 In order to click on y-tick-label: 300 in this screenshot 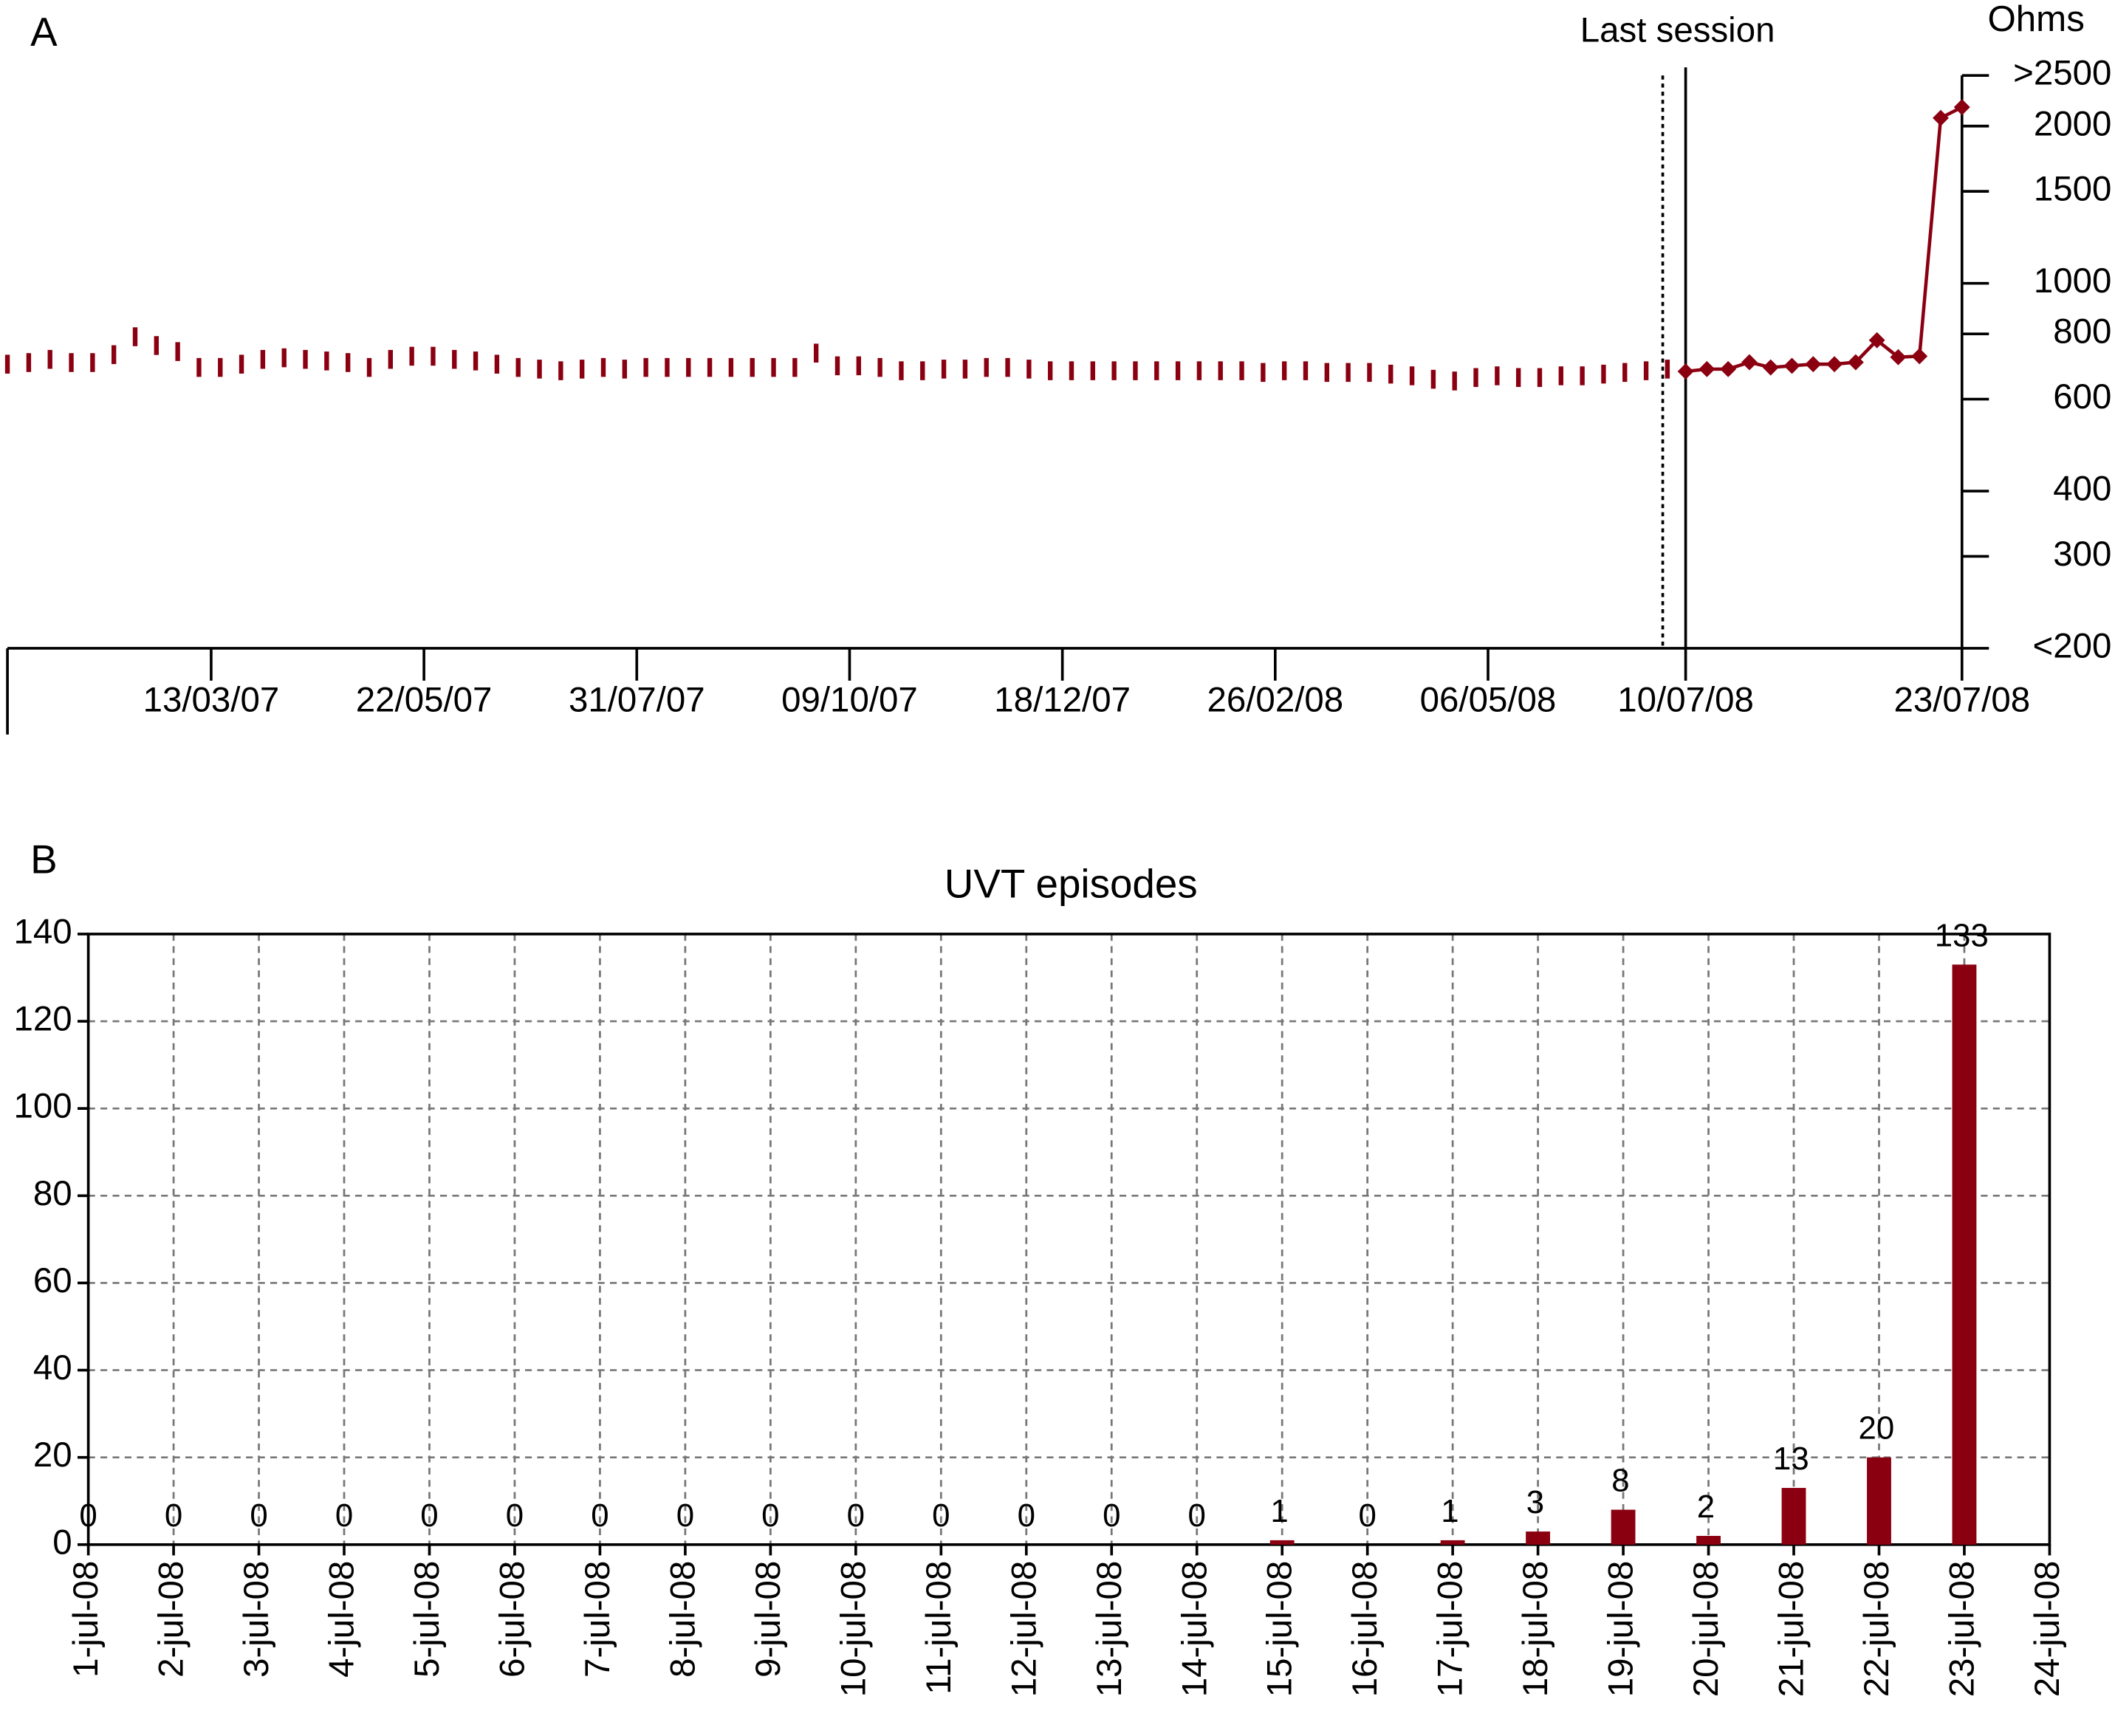, I will do `click(2082, 554)`.